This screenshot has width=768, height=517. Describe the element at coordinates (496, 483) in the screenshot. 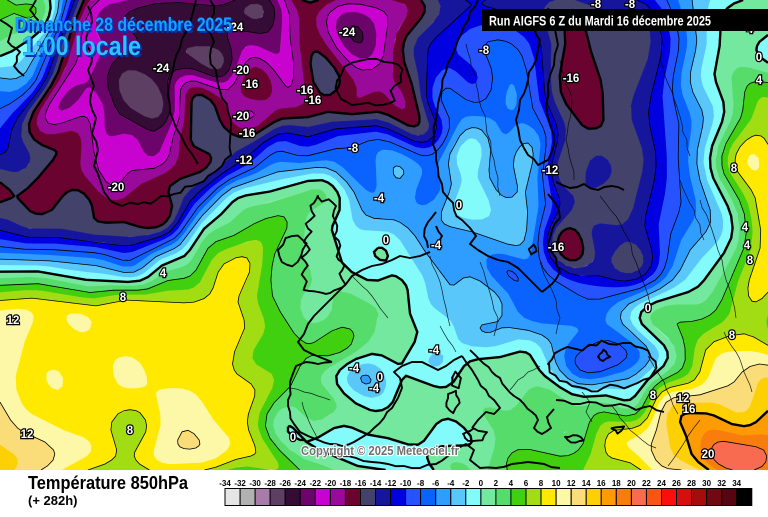

I see `svg-text: 2` at that location.